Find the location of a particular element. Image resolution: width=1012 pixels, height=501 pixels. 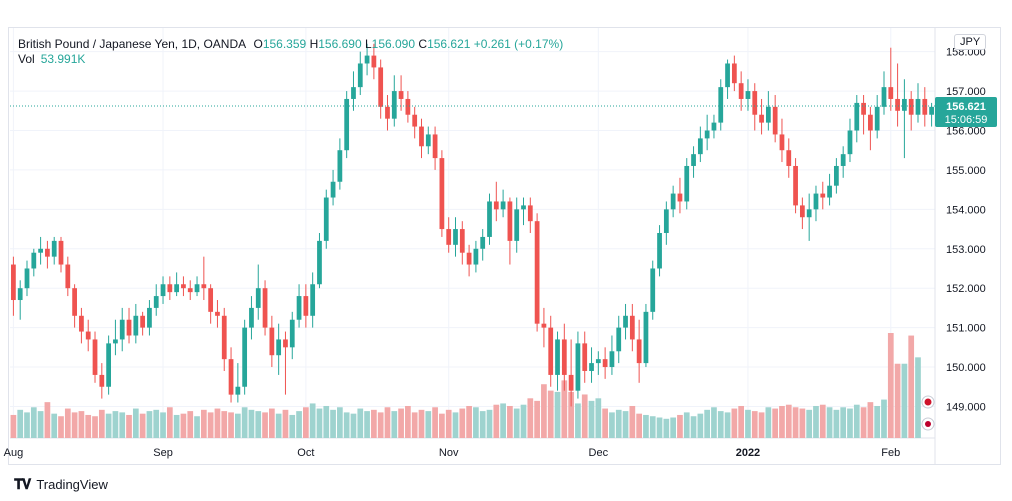

currency-button: JPY is located at coordinates (970, 42).